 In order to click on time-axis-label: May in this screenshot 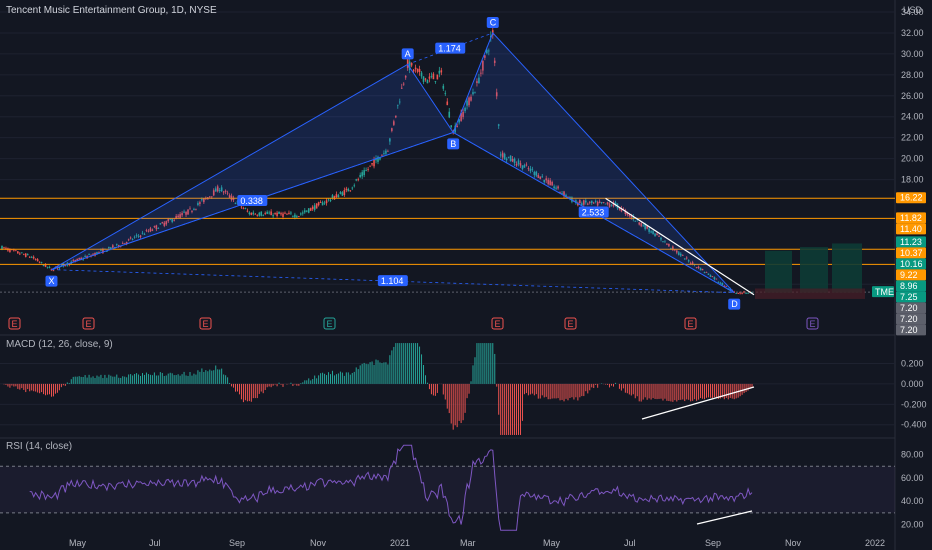, I will do `click(552, 543)`.